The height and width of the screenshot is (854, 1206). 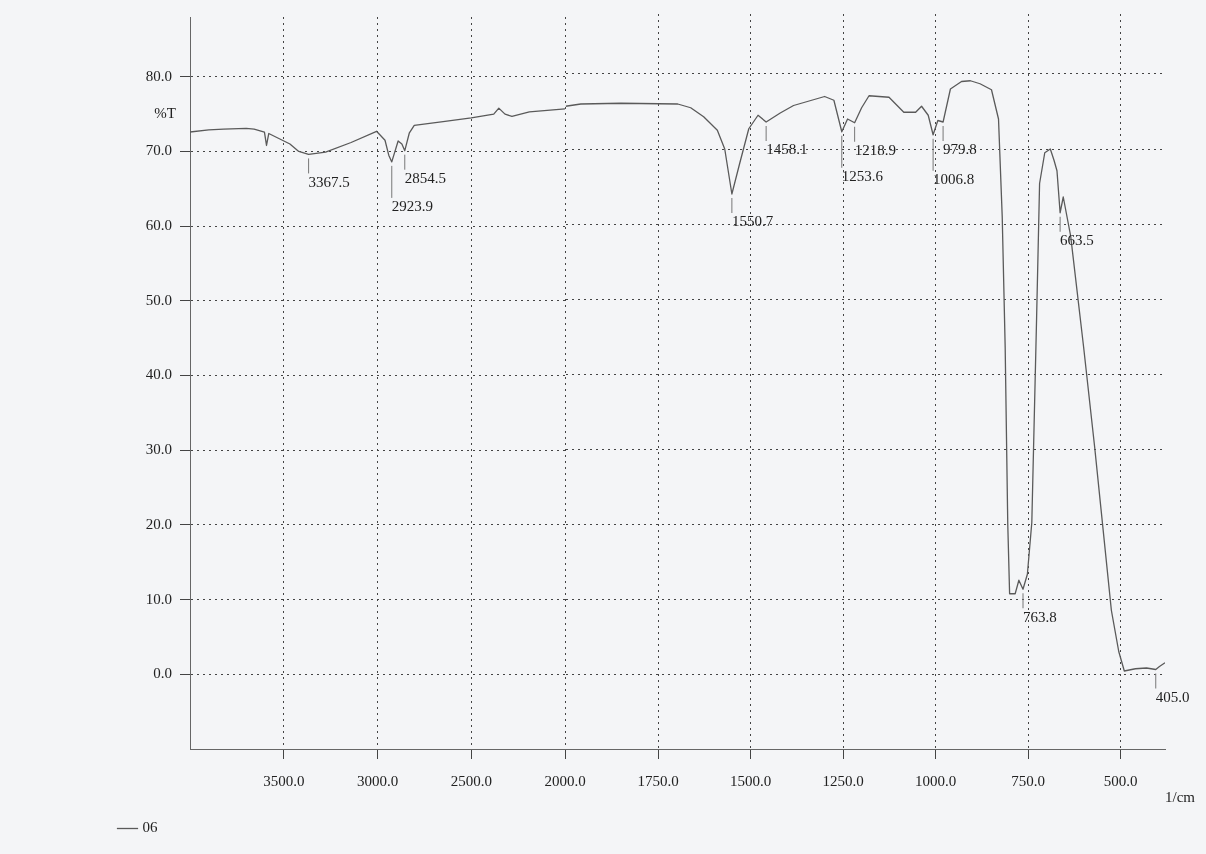 What do you see at coordinates (1040, 616) in the screenshot?
I see `annotation: 763.8` at bounding box center [1040, 616].